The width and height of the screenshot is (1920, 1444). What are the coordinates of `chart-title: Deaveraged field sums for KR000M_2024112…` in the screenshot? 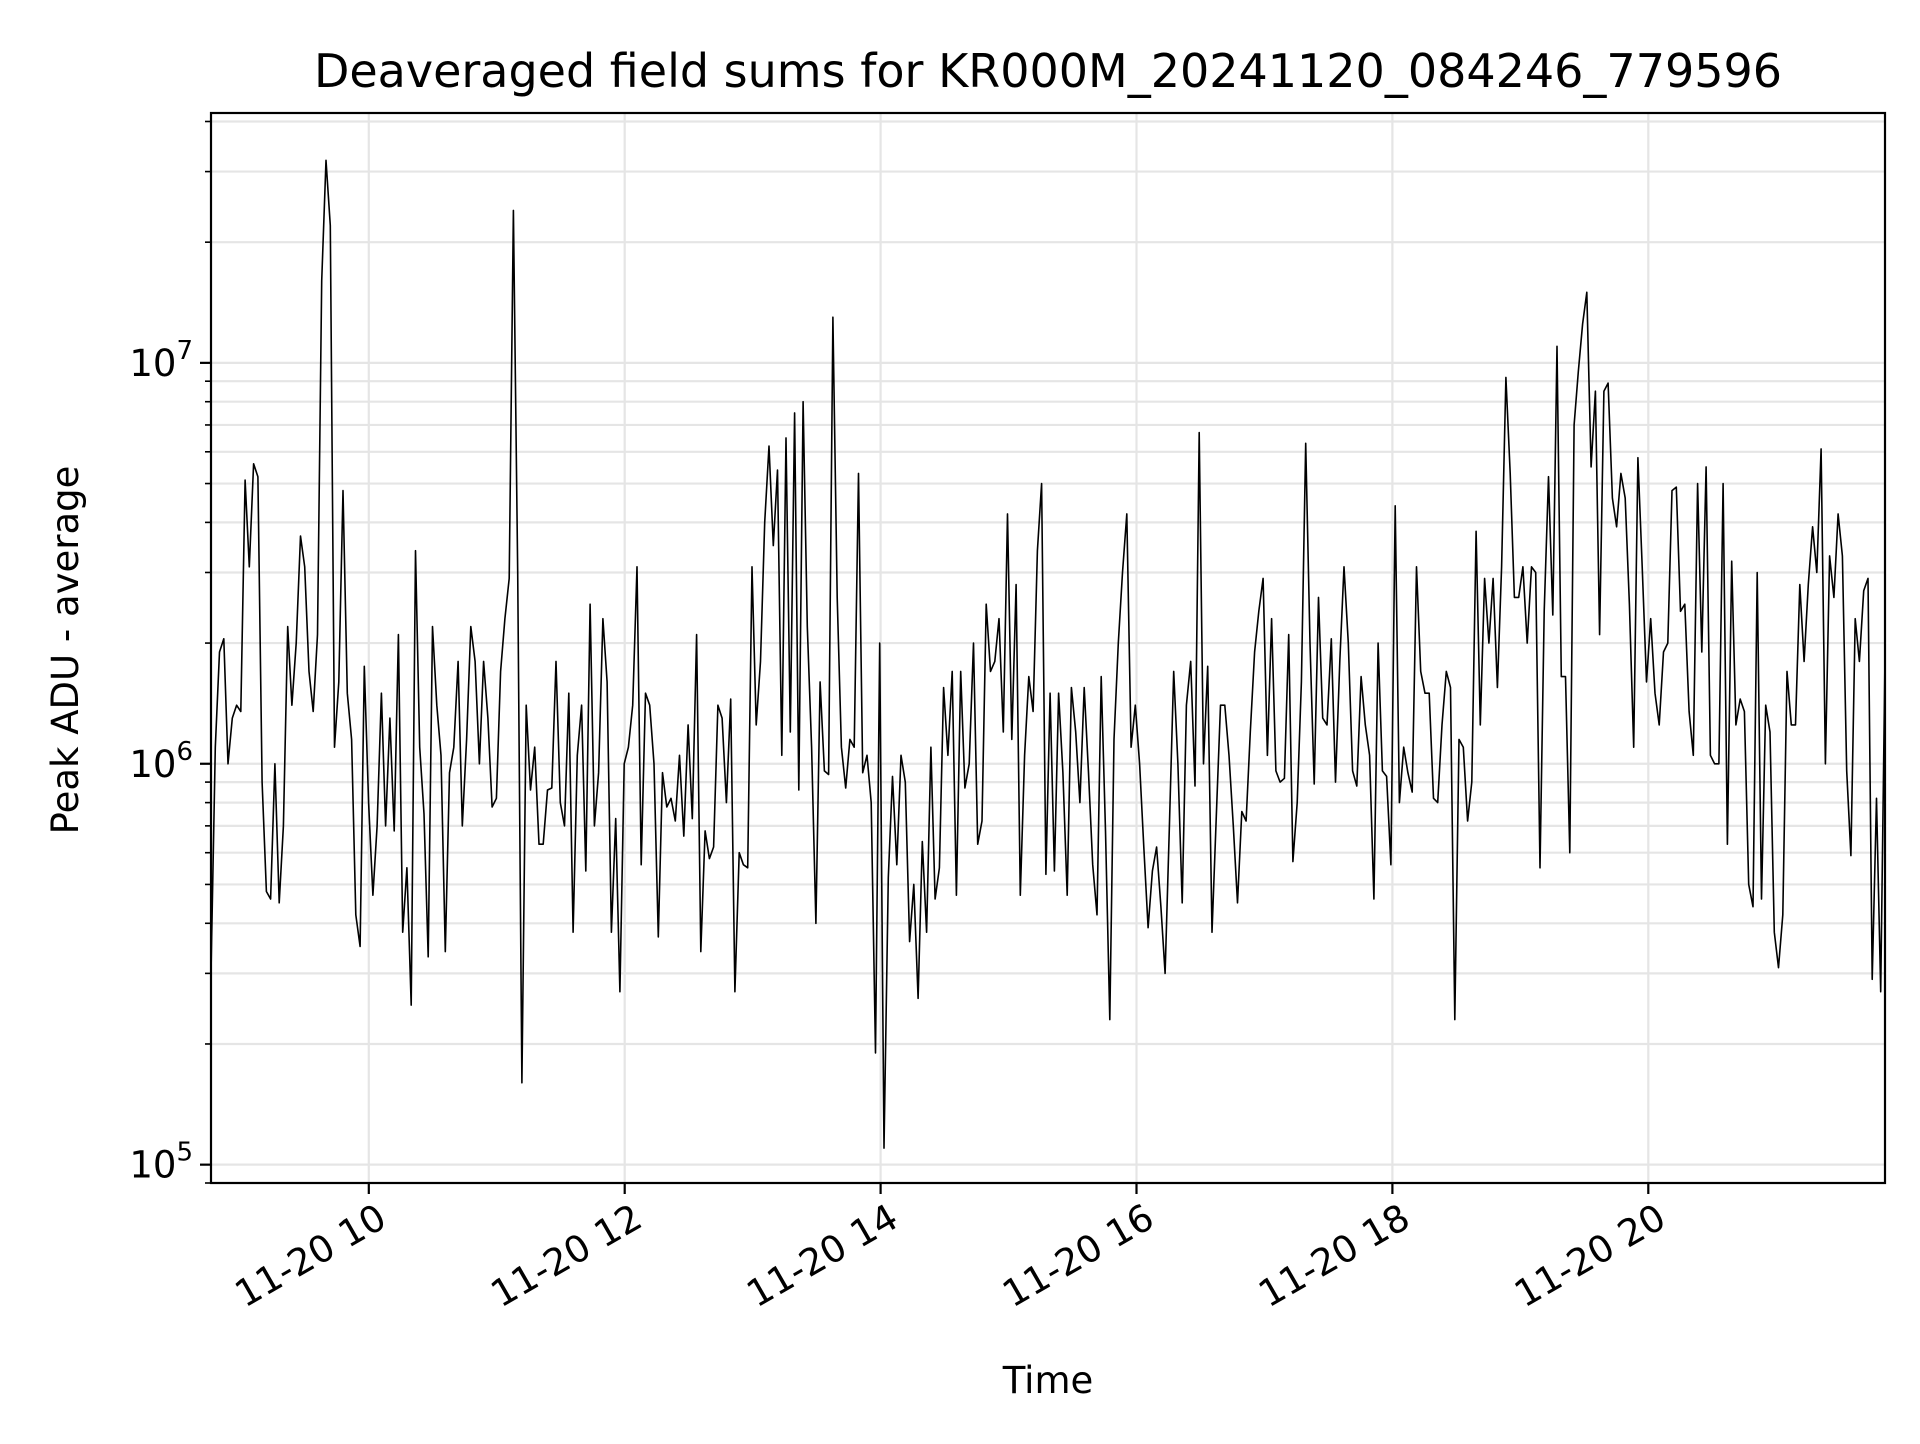 It's located at (1048, 71).